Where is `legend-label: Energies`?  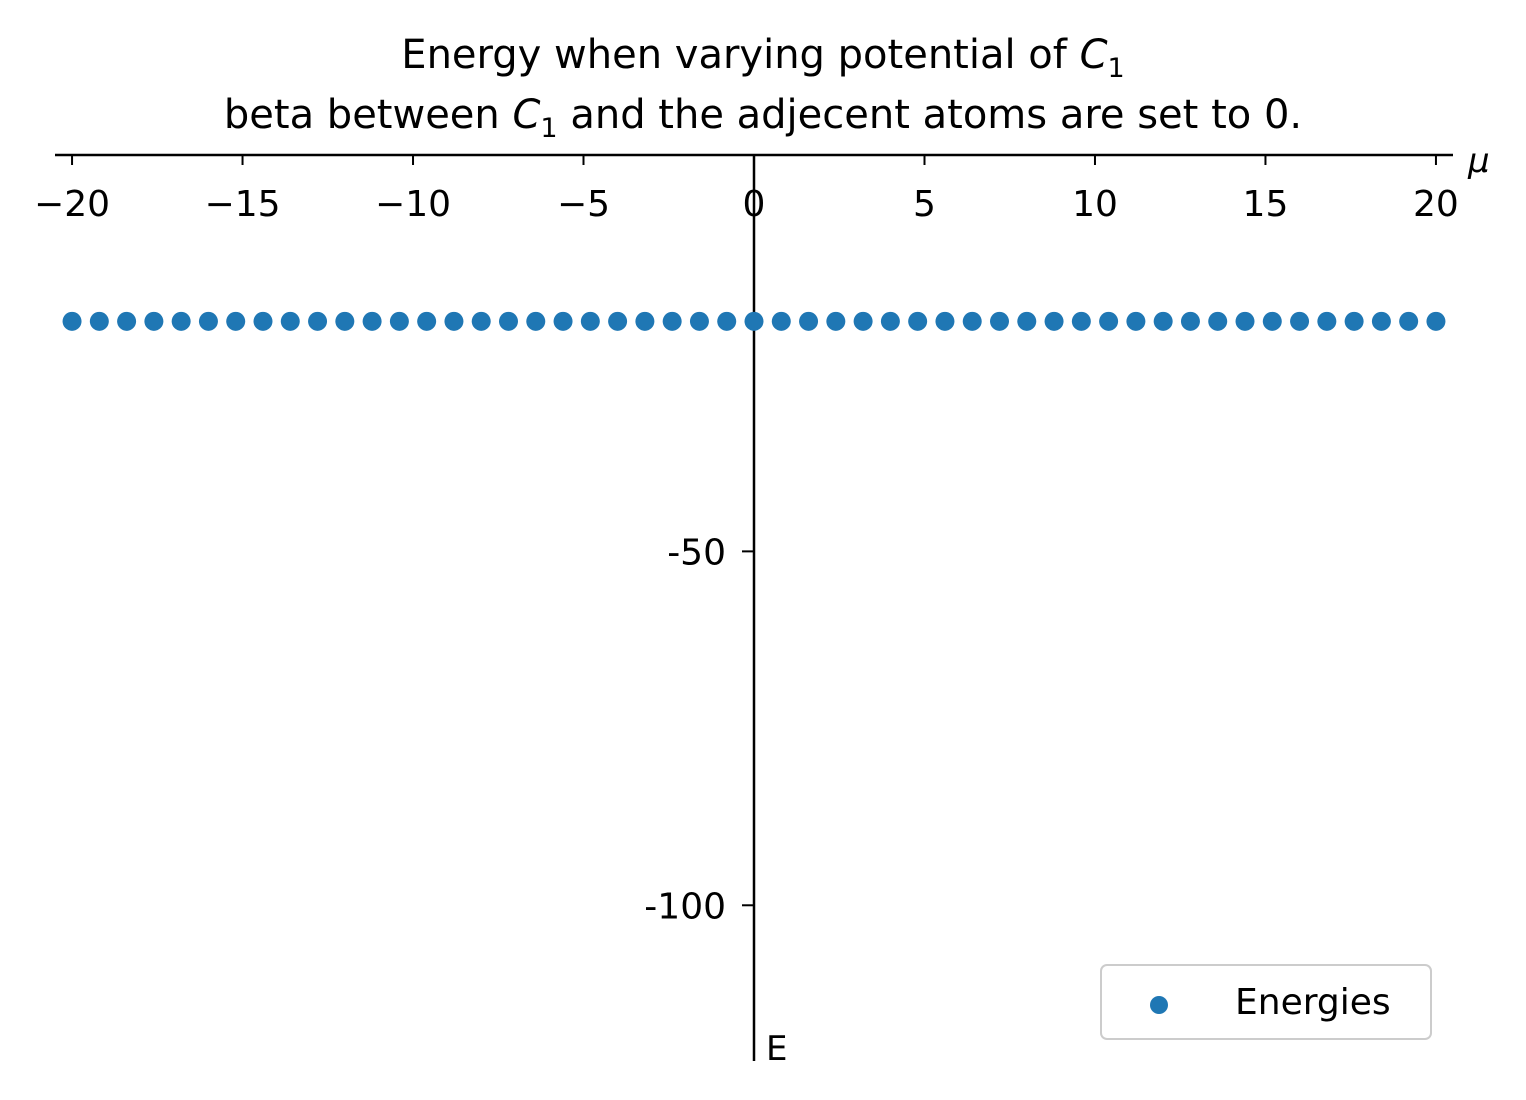
legend-label: Energies is located at coordinates (1313, 1002).